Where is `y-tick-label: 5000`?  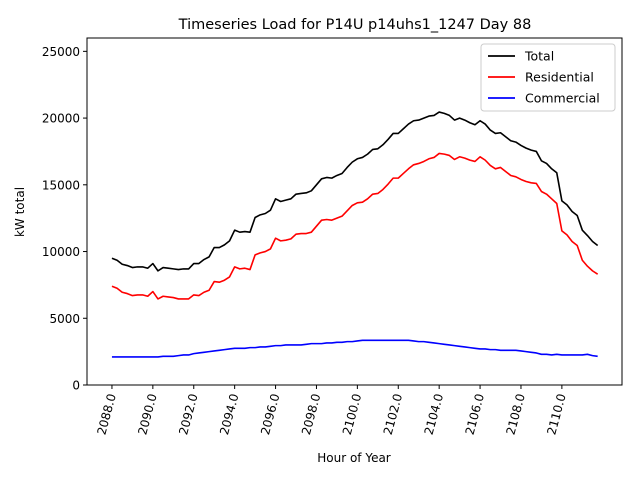
y-tick-label: 5000 is located at coordinates (64, 319).